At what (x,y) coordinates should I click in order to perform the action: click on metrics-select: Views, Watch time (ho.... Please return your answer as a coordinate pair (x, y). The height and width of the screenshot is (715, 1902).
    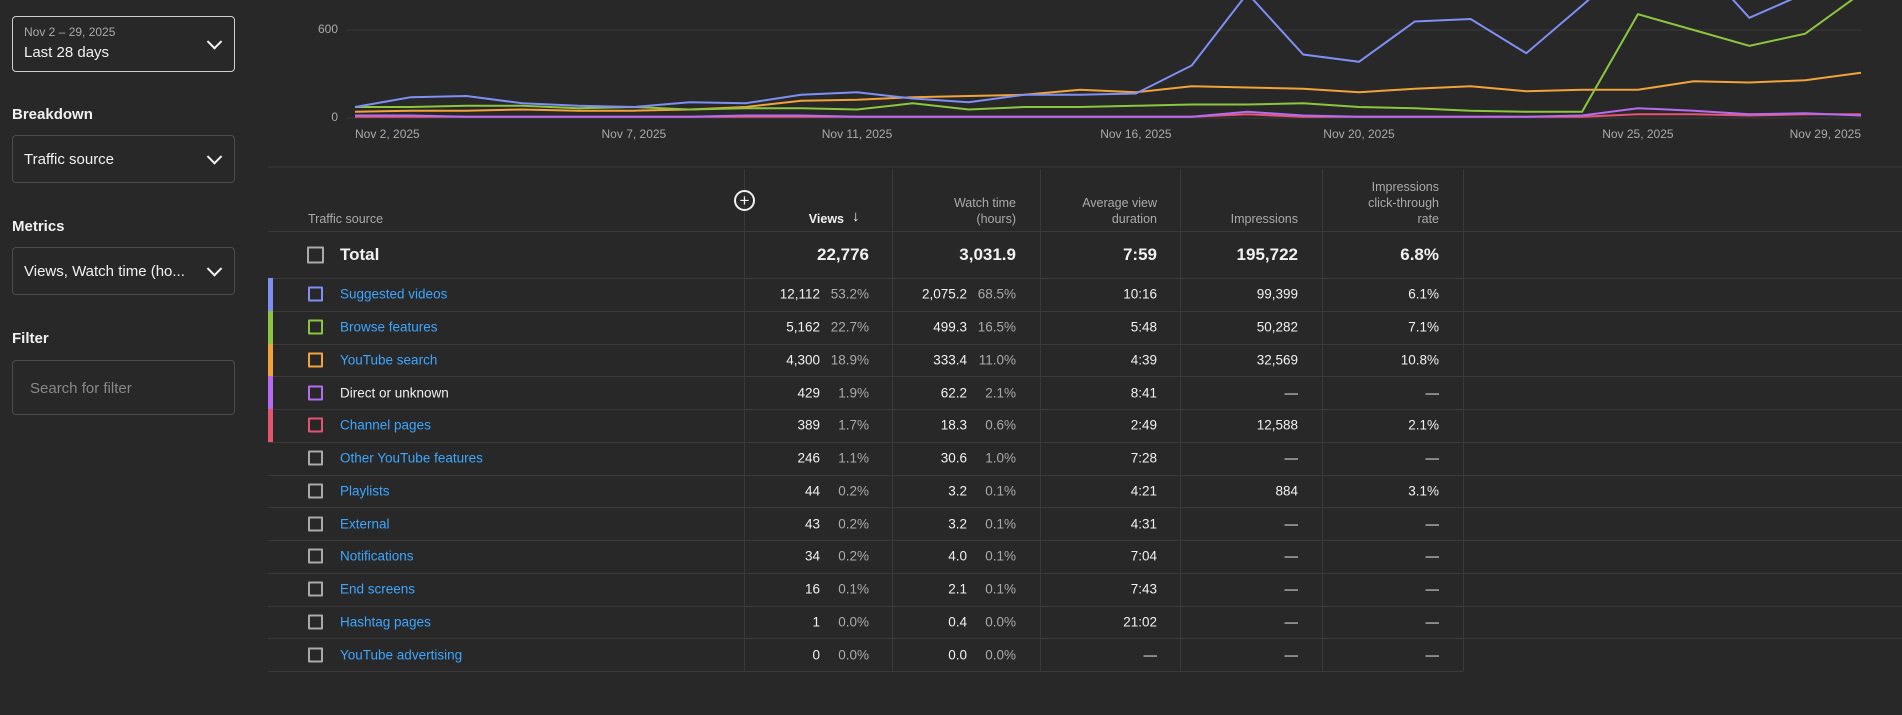
    Looking at the image, I should click on (123, 271).